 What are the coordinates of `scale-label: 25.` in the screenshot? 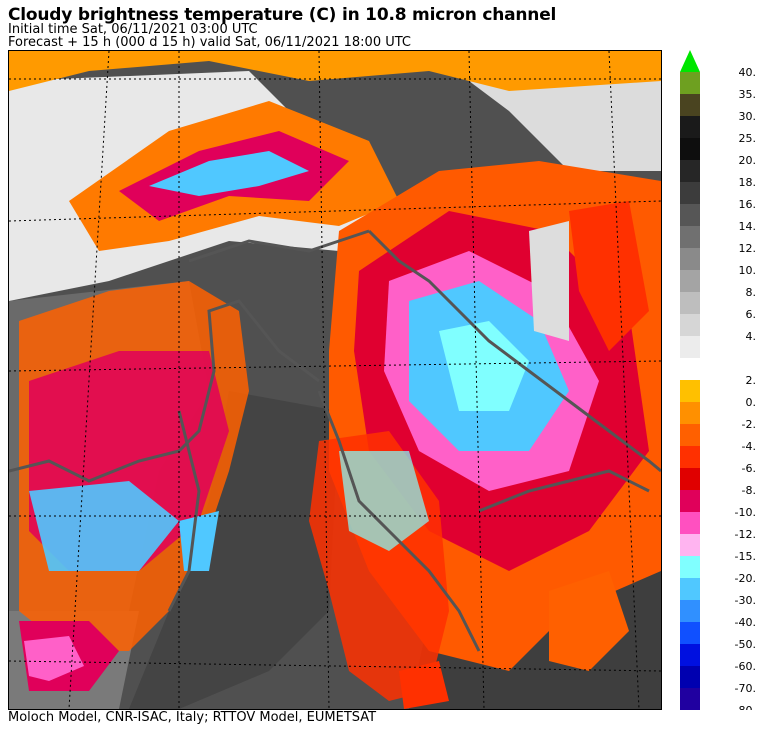 It's located at (748, 138).